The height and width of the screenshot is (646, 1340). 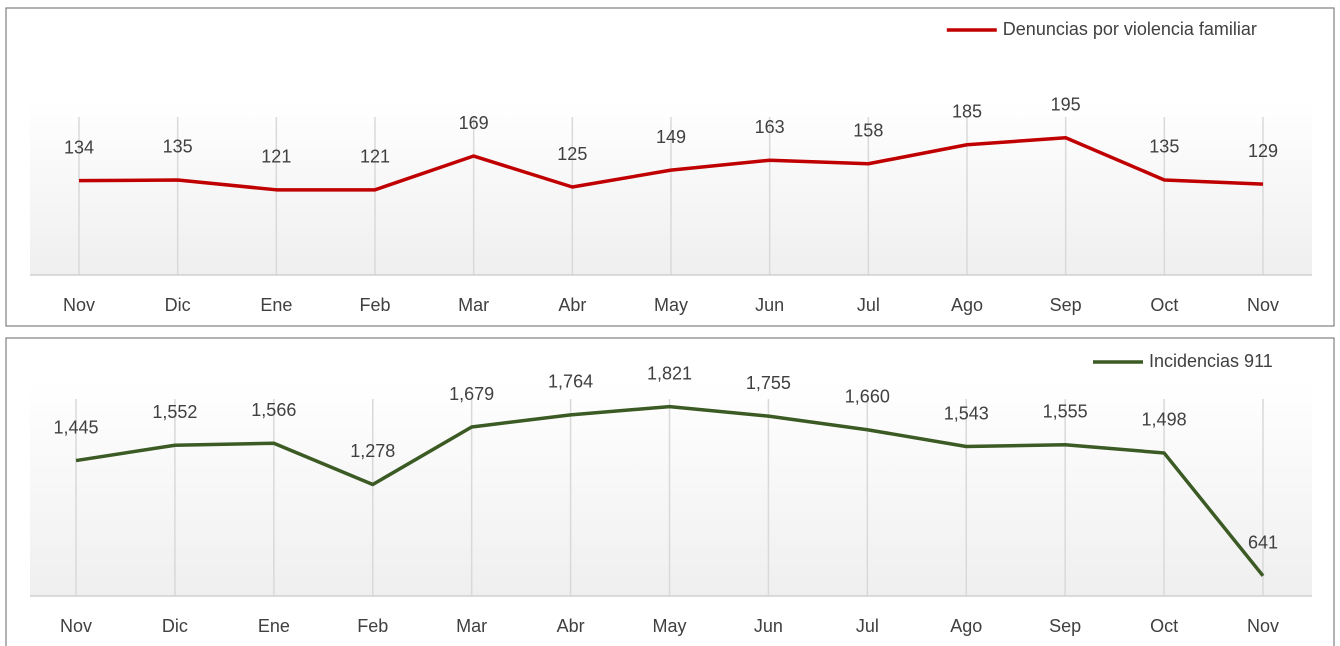 What do you see at coordinates (867, 396) in the screenshot?
I see `data-label: 1,660` at bounding box center [867, 396].